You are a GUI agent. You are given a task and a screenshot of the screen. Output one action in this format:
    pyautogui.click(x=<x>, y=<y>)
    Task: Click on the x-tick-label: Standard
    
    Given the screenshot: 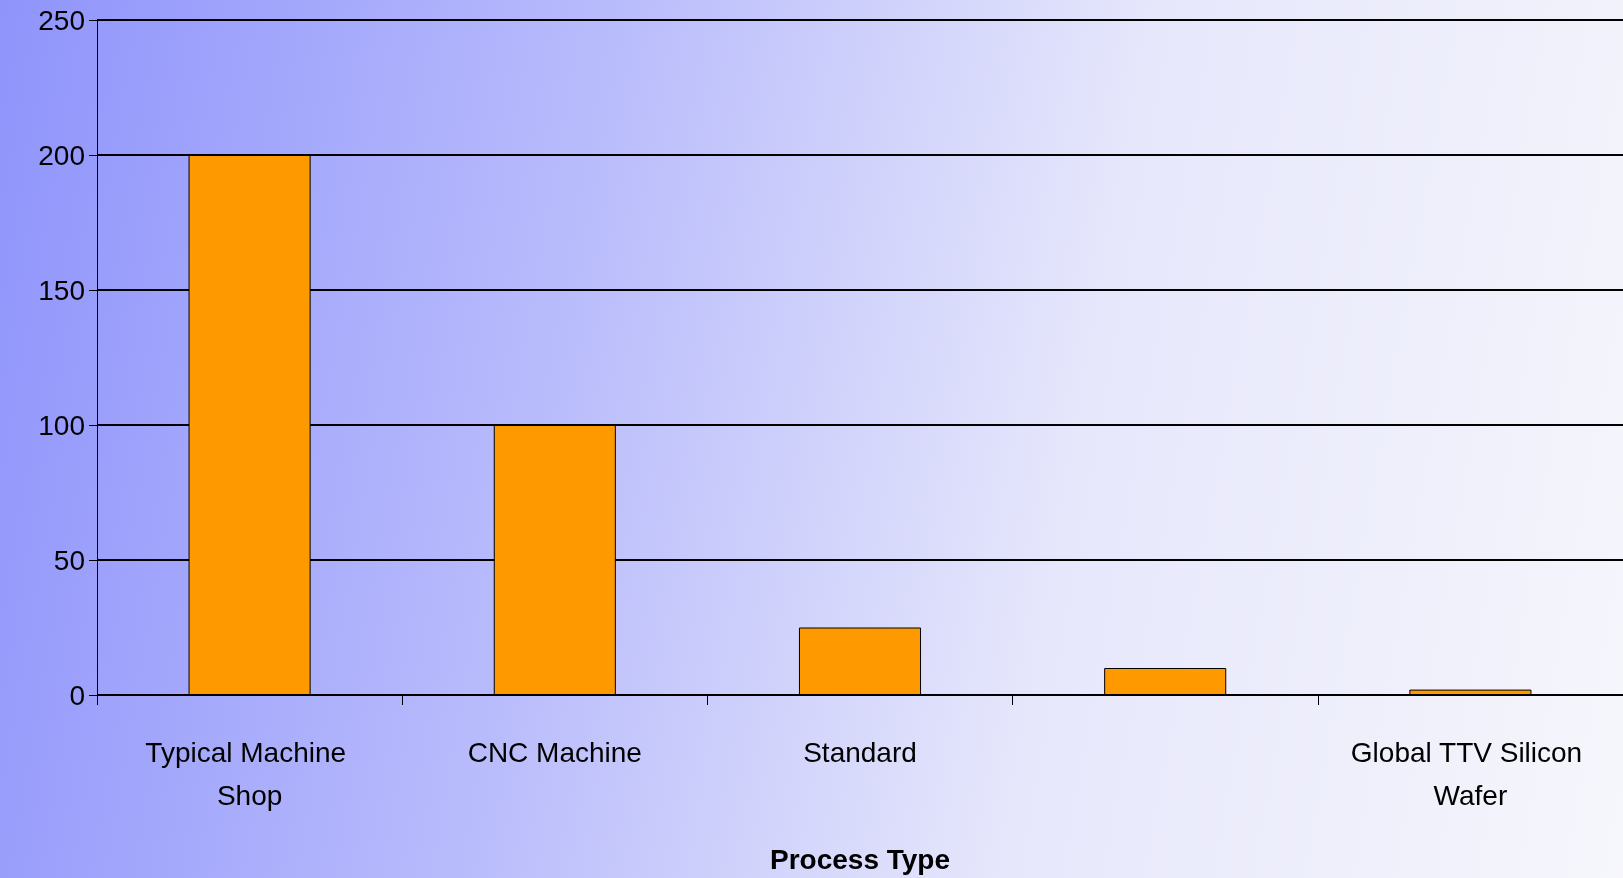 What is the action you would take?
    pyautogui.click(x=860, y=752)
    